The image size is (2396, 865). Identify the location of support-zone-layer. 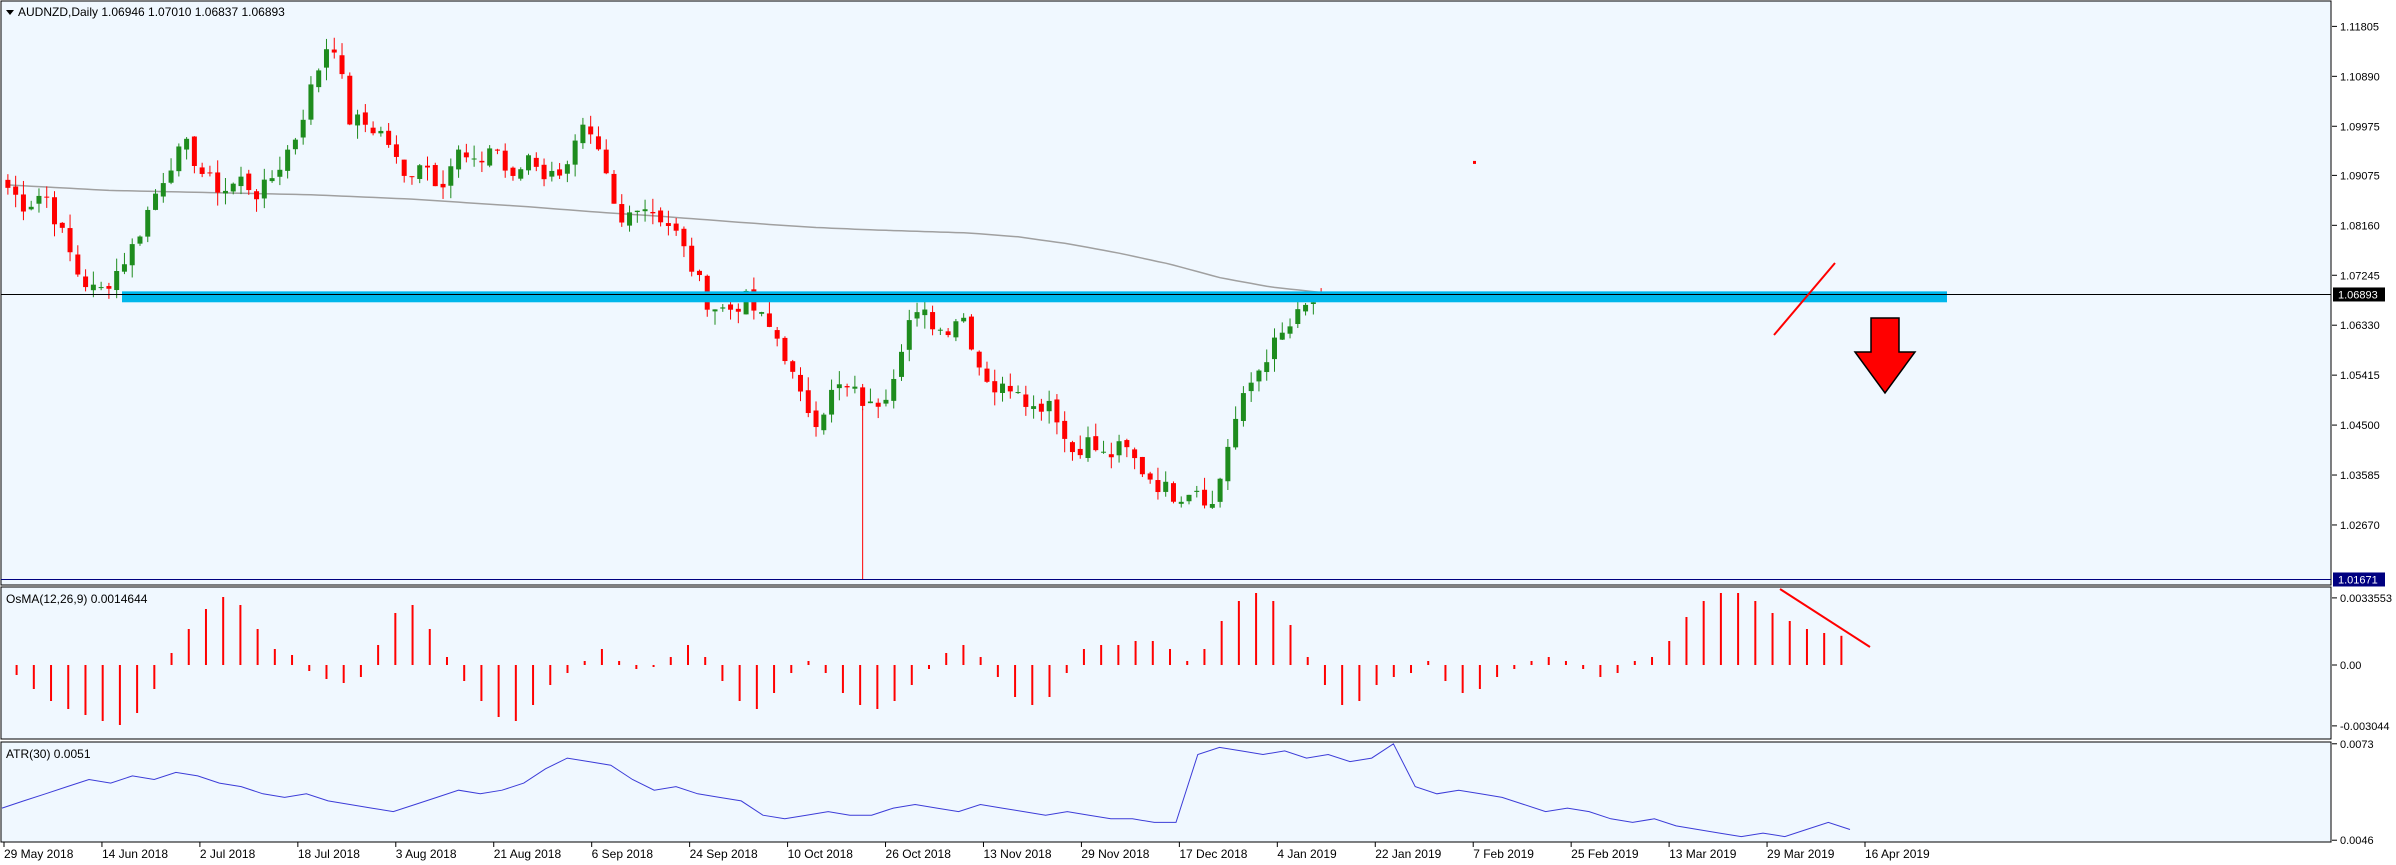
(1034, 297).